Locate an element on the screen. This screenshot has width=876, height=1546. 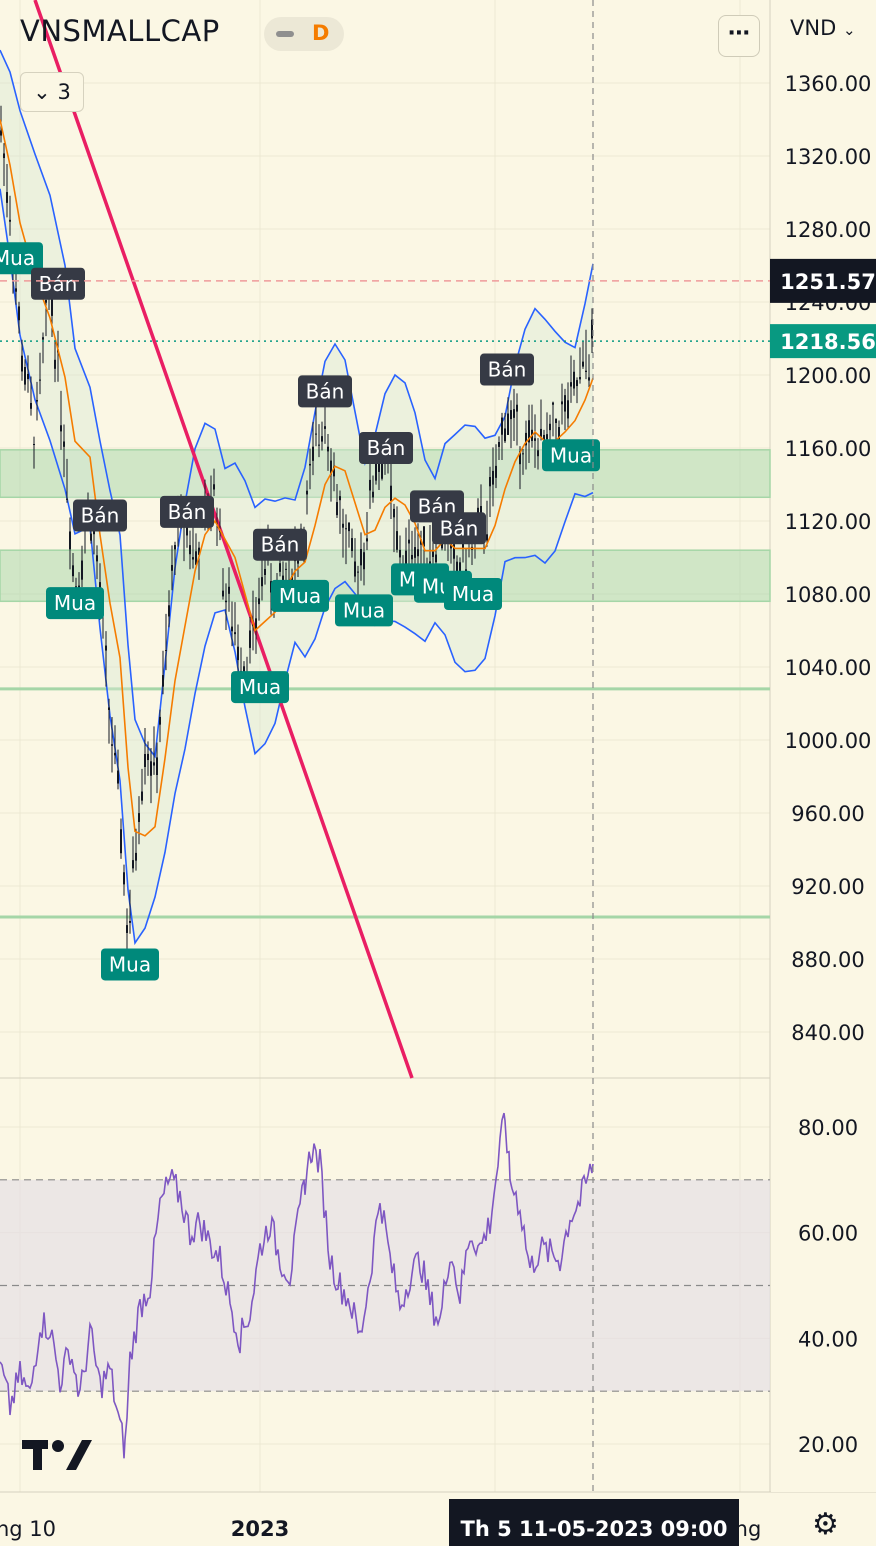
indicators-count: 3 is located at coordinates (64, 92).